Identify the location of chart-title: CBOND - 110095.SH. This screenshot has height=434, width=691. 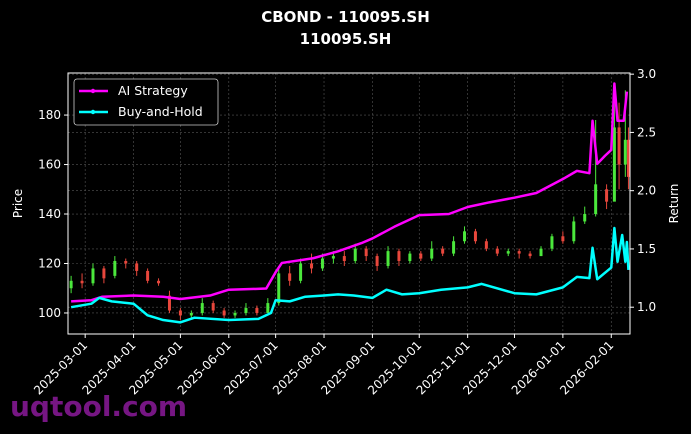
(345, 17).